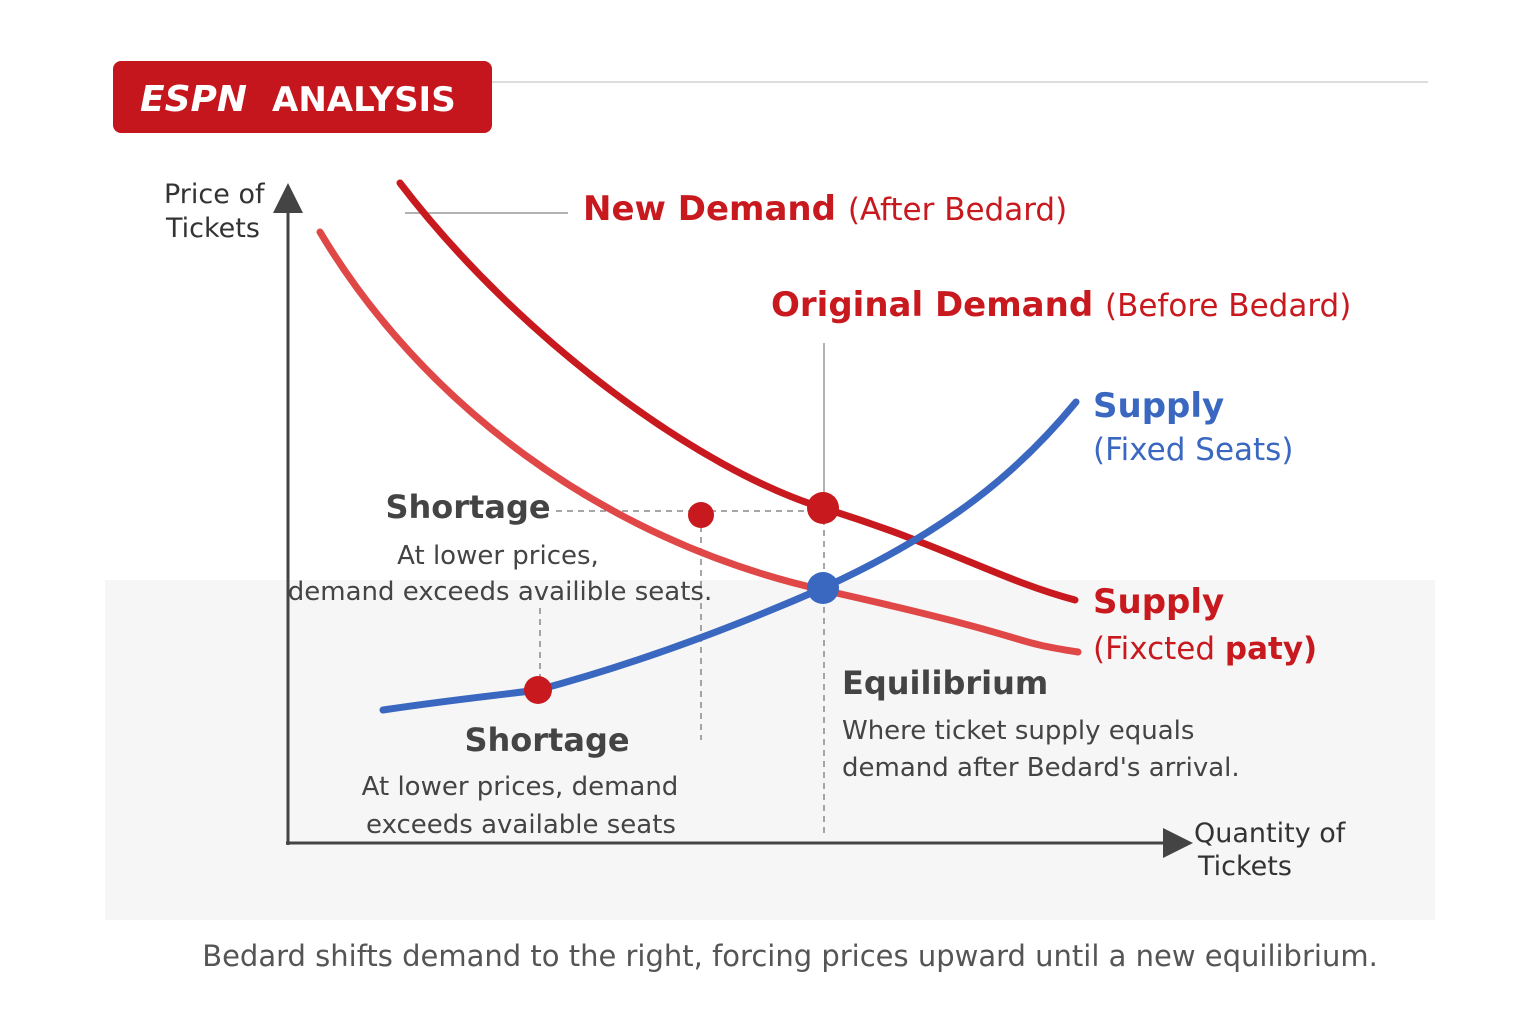 The image size is (1536, 1024). Describe the element at coordinates (212, 228) in the screenshot. I see `y-axis-label: Tickets` at that location.